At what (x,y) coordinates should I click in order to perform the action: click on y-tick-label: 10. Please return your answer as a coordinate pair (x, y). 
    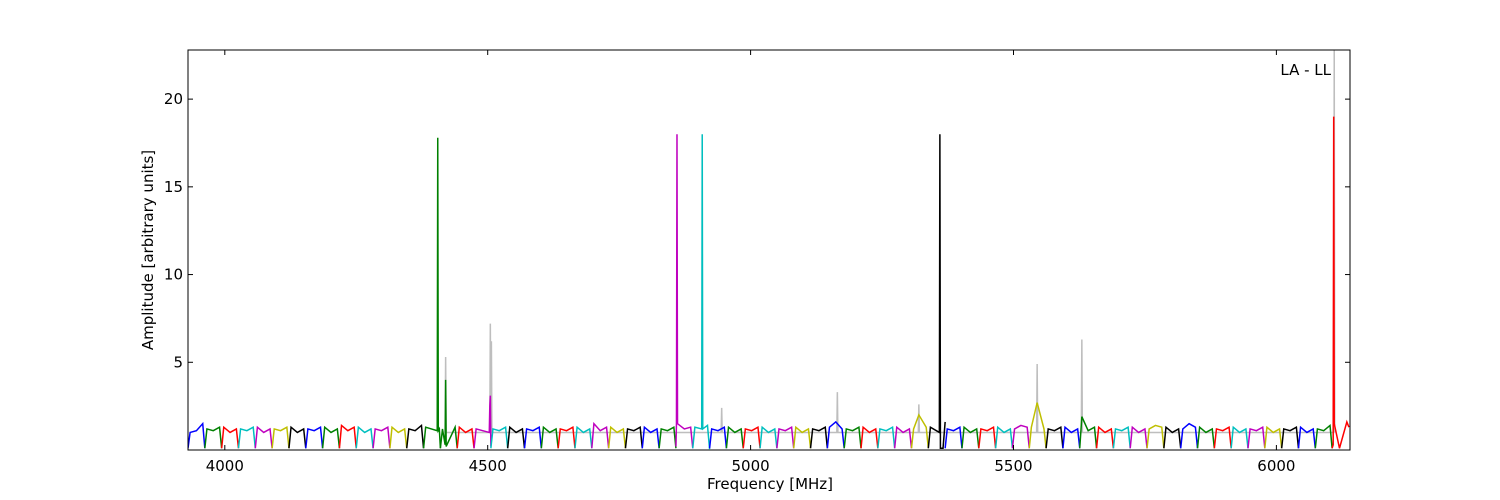
    Looking at the image, I should click on (173, 275).